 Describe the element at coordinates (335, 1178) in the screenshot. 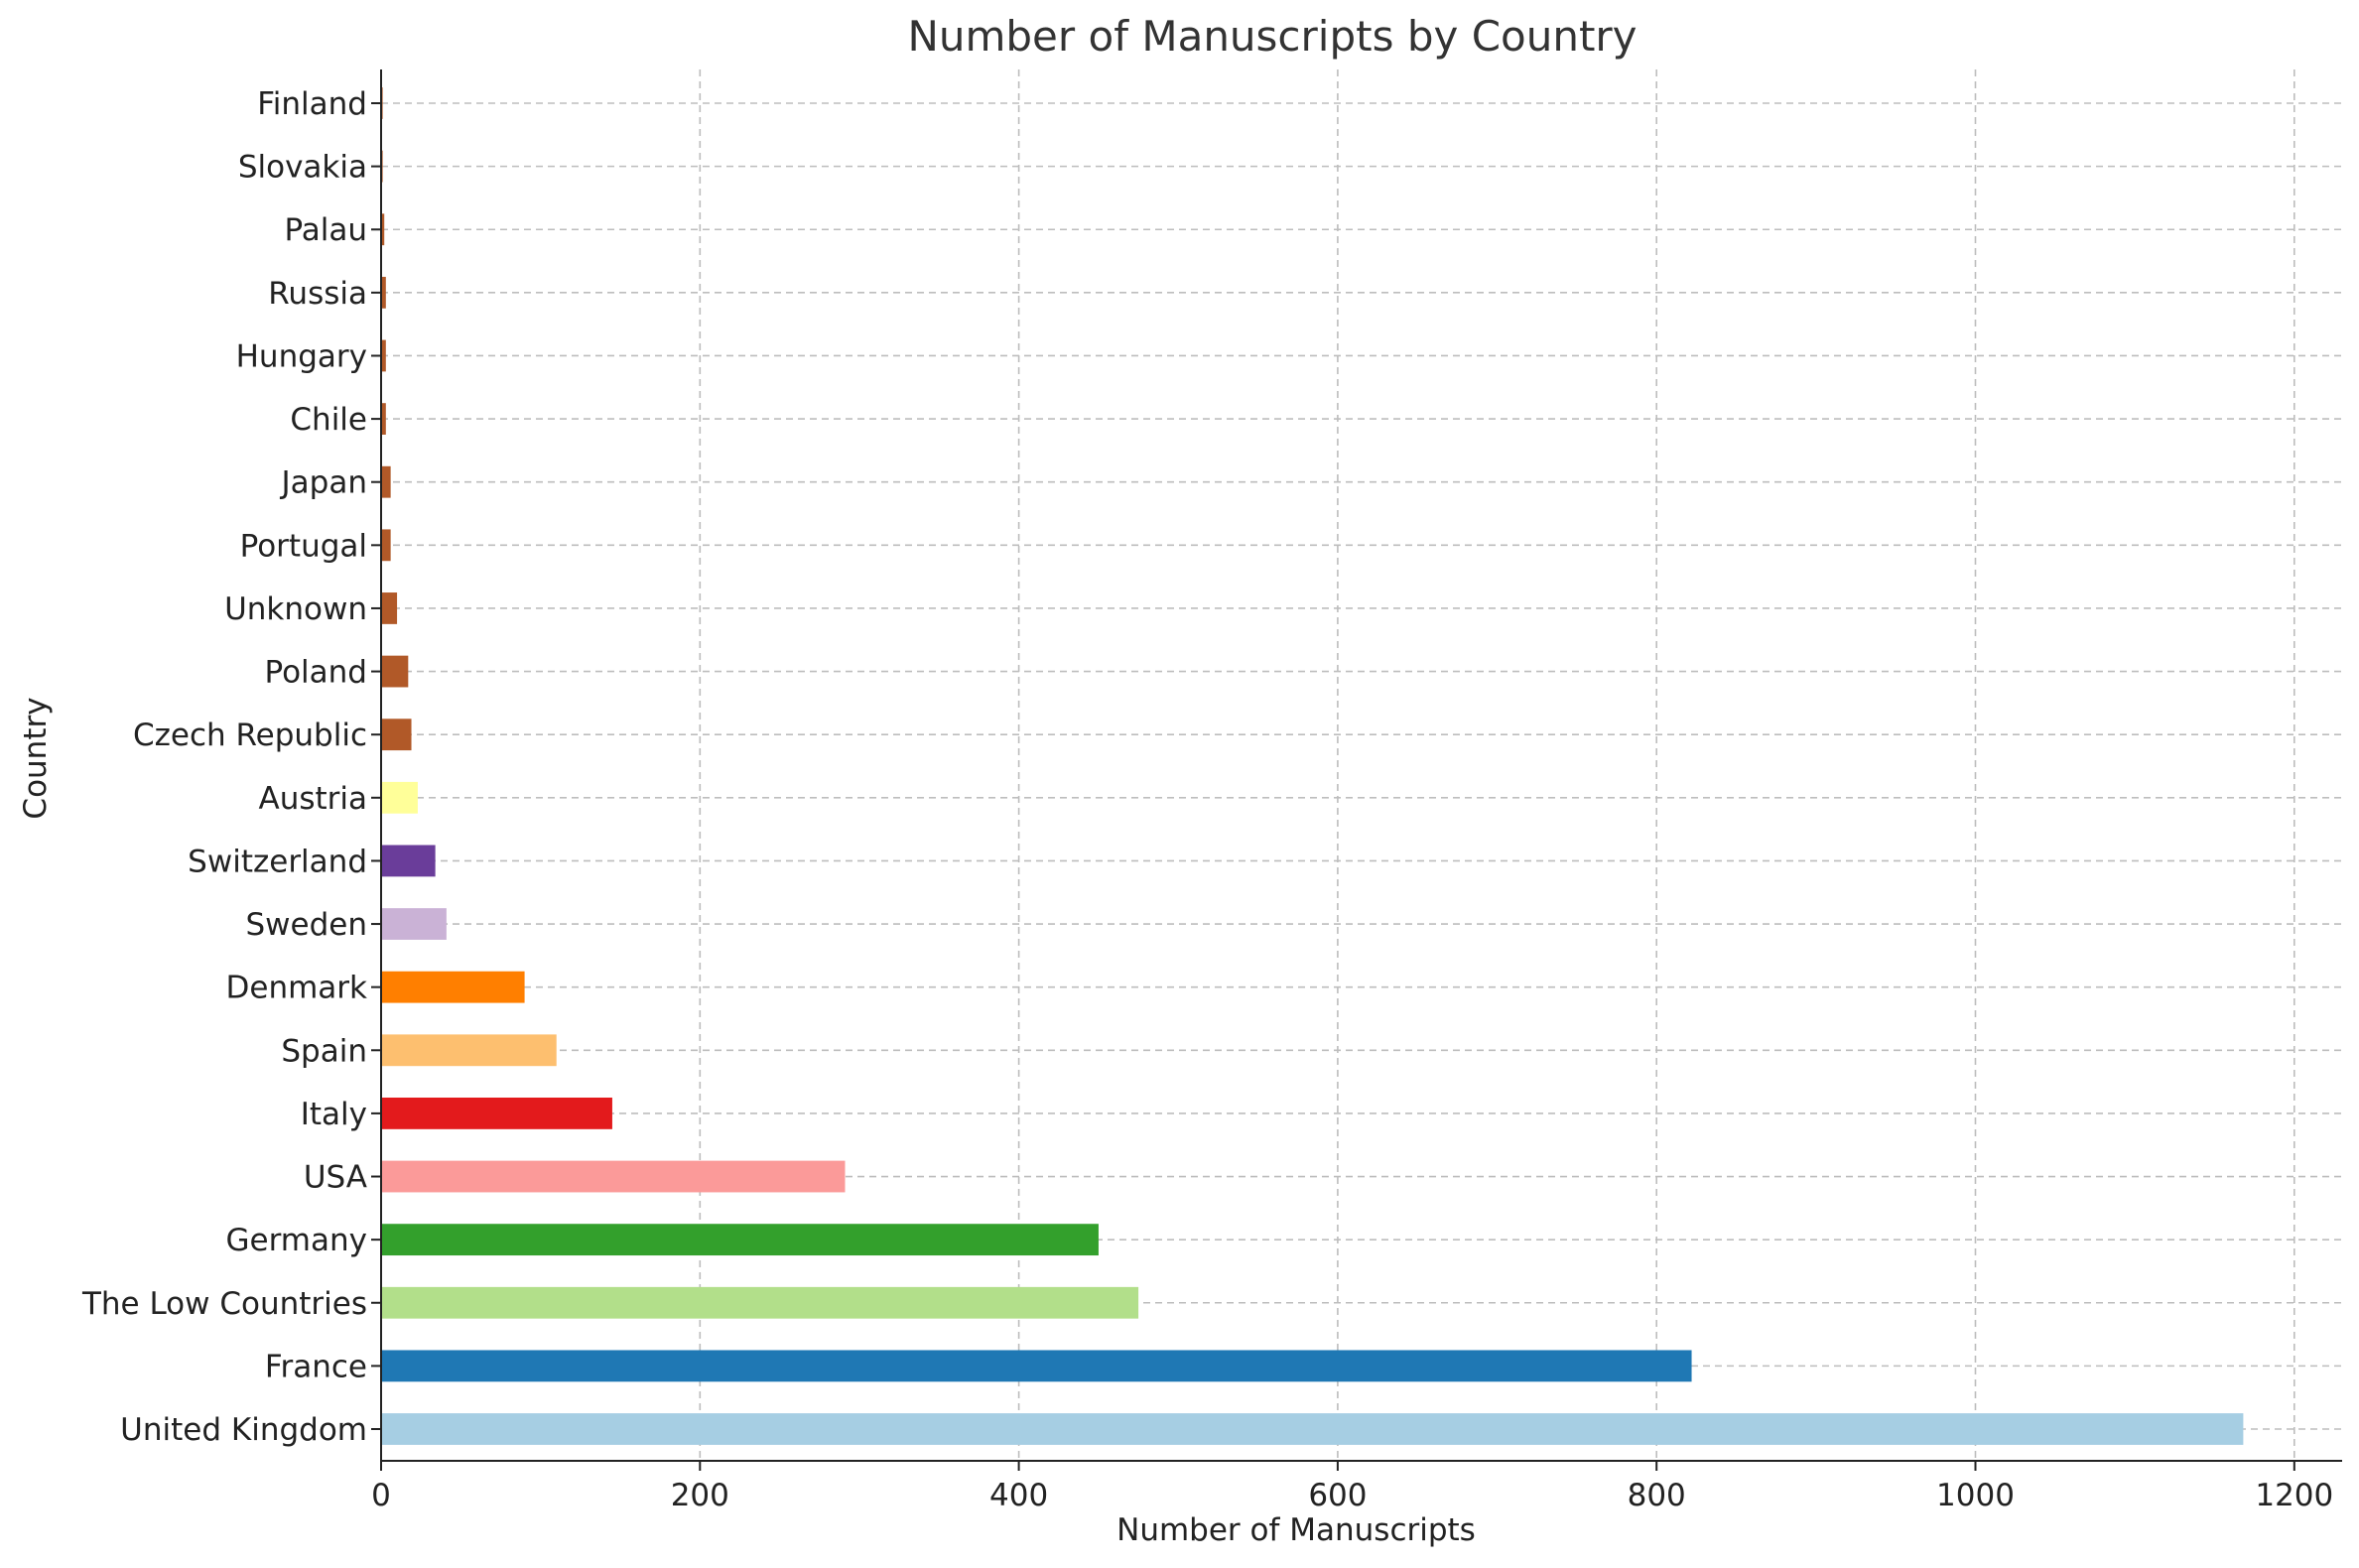

I see `y-tick-label: USA` at that location.